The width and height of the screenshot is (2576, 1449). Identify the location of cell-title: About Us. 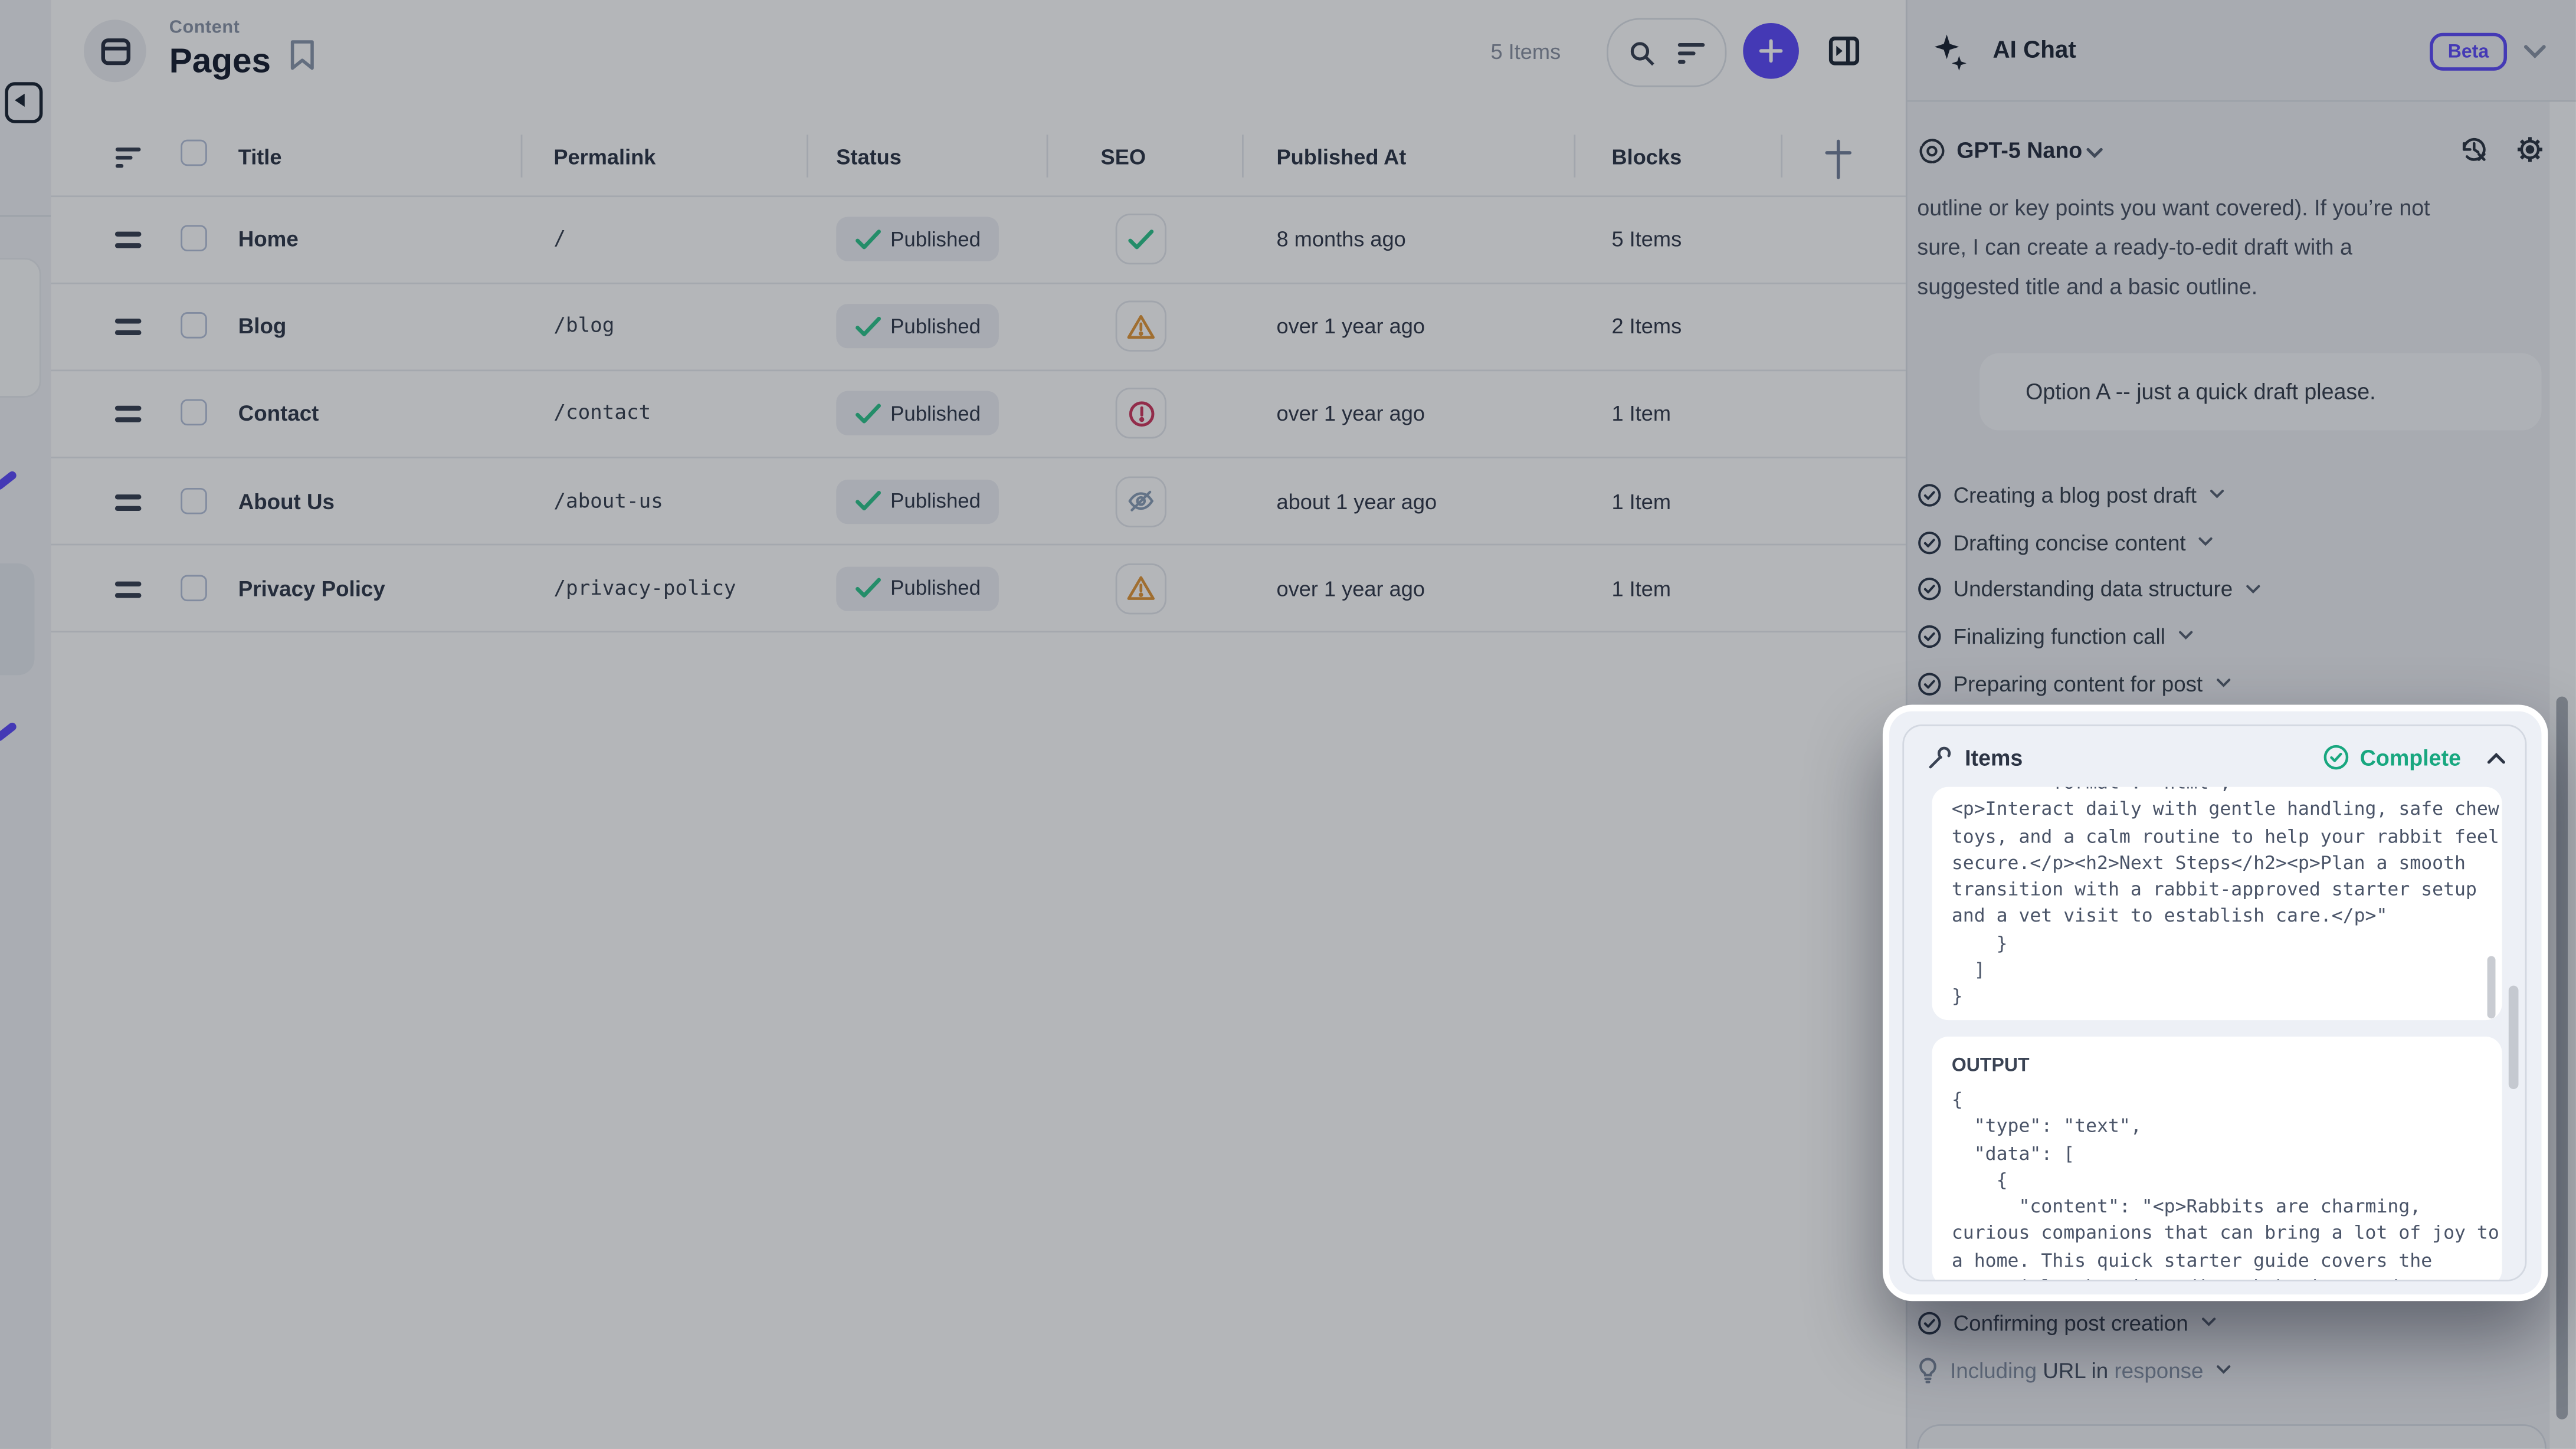
(286, 501).